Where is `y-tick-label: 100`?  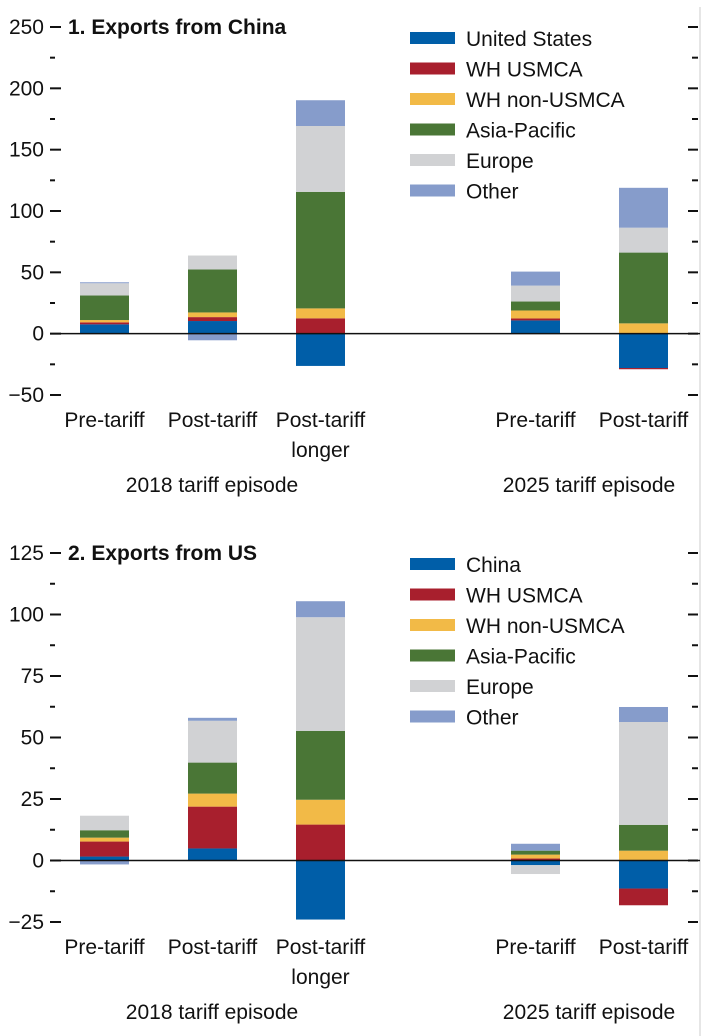
y-tick-label: 100 is located at coordinates (26, 615).